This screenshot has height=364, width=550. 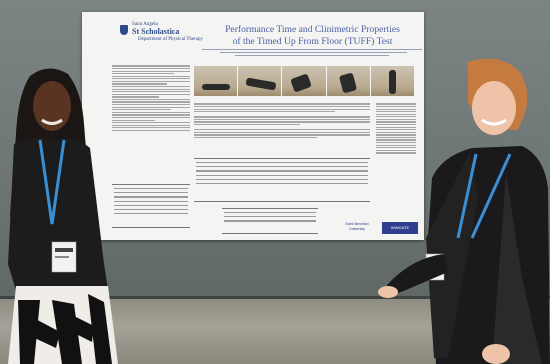 I want to click on sponsor-logo-1: Saint Benedict University, so click(x=357, y=226).